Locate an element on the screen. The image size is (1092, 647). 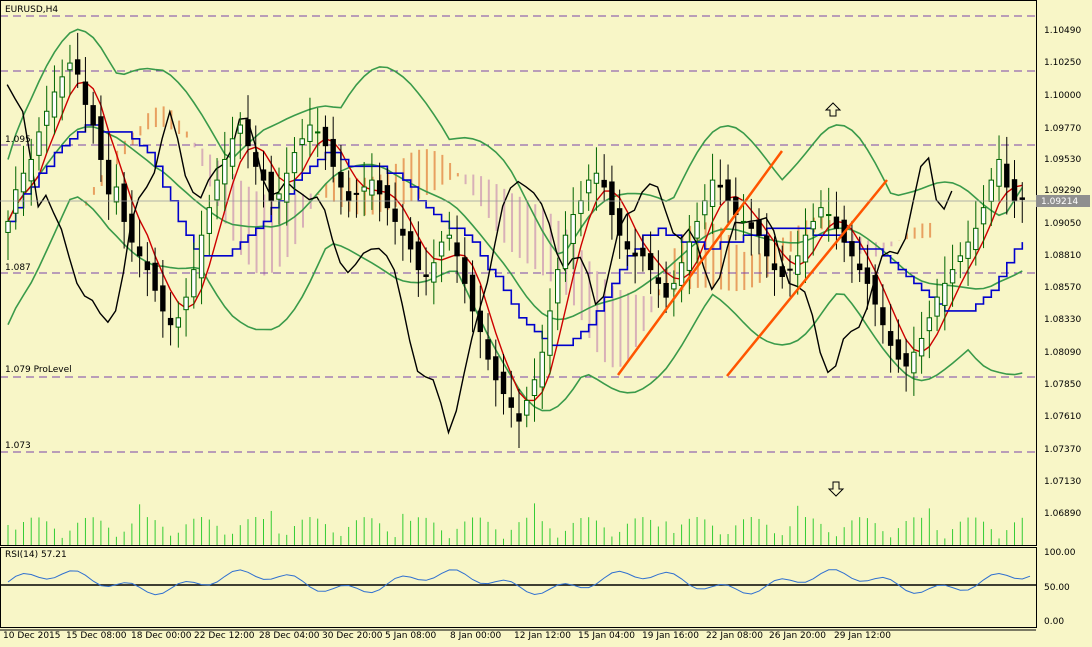
price-tick: 1.10250 is located at coordinates (1062, 63).